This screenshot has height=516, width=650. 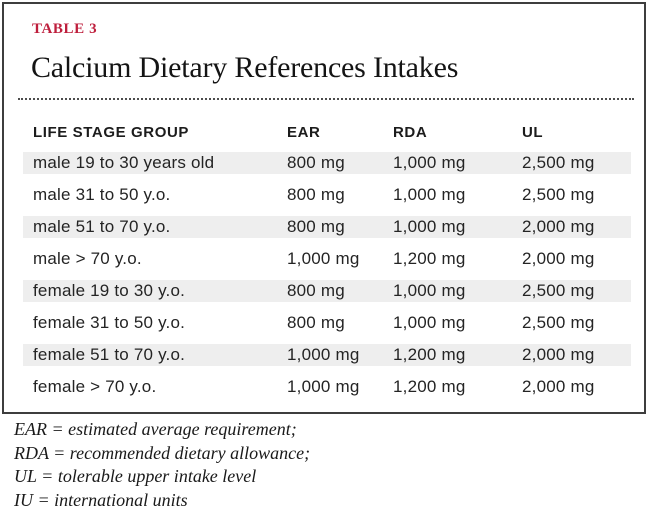 What do you see at coordinates (102, 194) in the screenshot?
I see `cell-life-stage: male 31 to 50 y.o.` at bounding box center [102, 194].